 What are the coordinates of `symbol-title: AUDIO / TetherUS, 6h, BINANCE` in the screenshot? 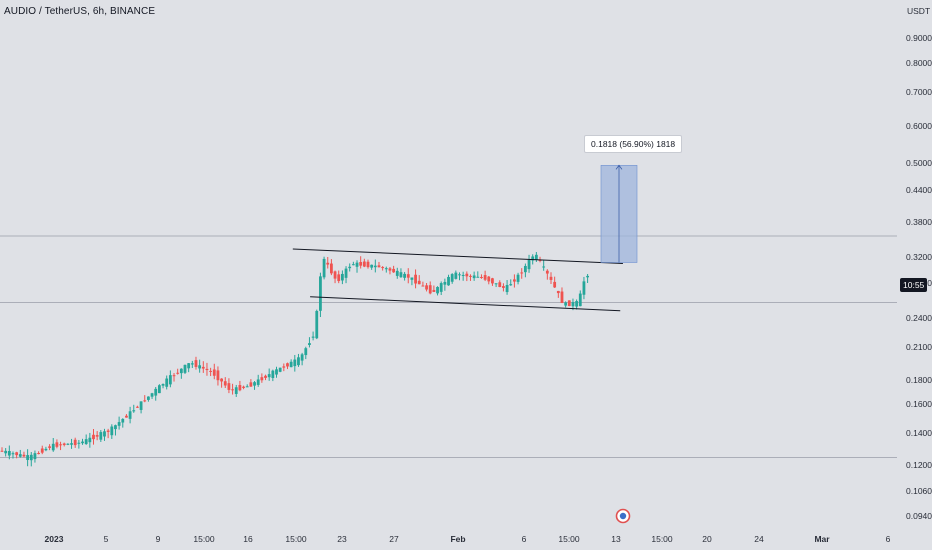 It's located at (80, 11).